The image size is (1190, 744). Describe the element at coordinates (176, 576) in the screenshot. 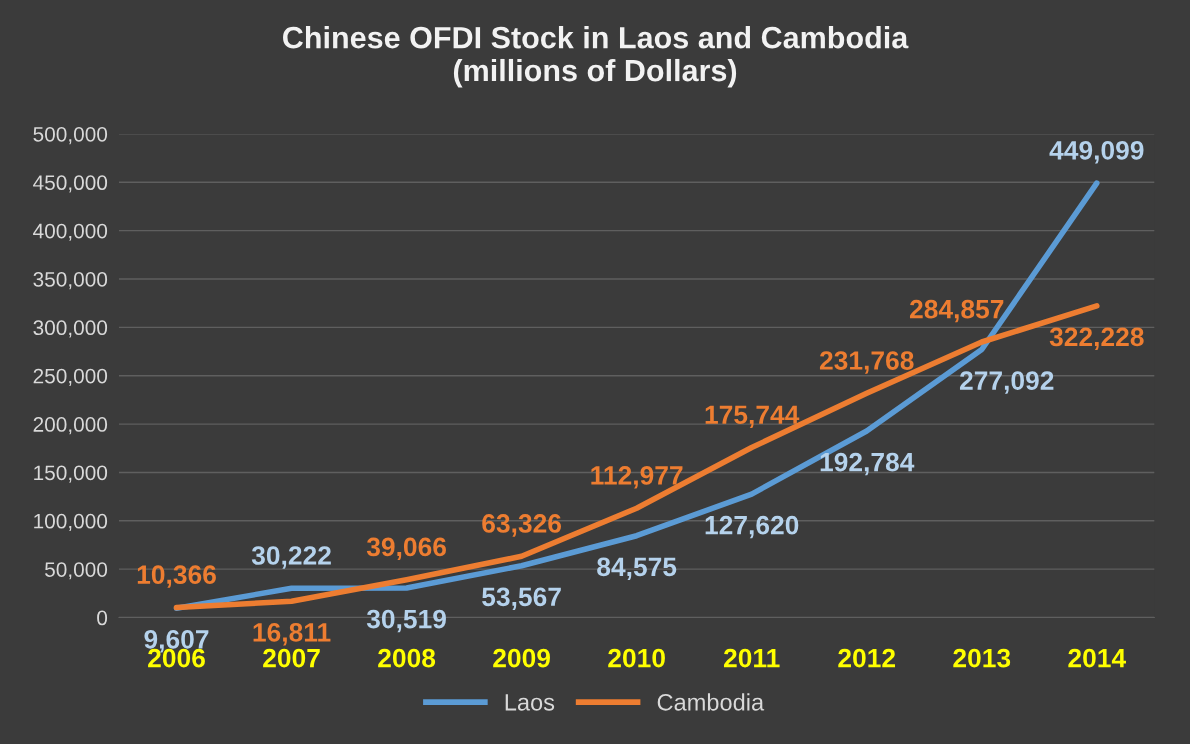

I see `data-label: 10,366` at that location.